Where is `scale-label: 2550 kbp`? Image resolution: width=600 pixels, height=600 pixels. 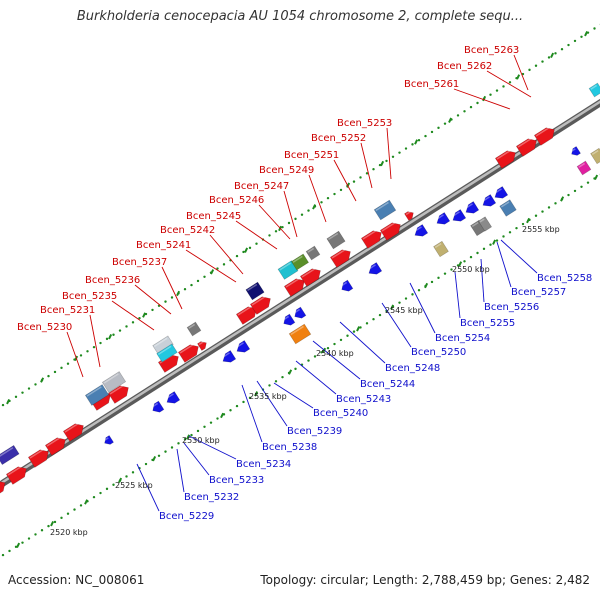
scale-label: 2550 kbp is located at coordinates (471, 269).